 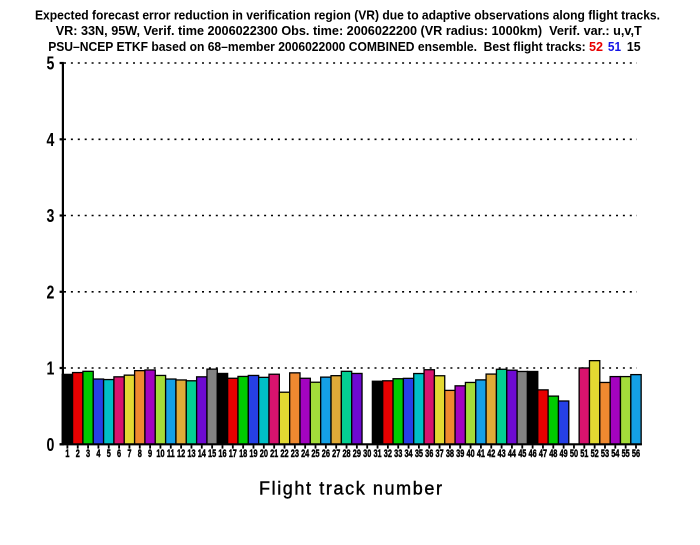 I want to click on svg-text: 6, so click(x=119, y=454).